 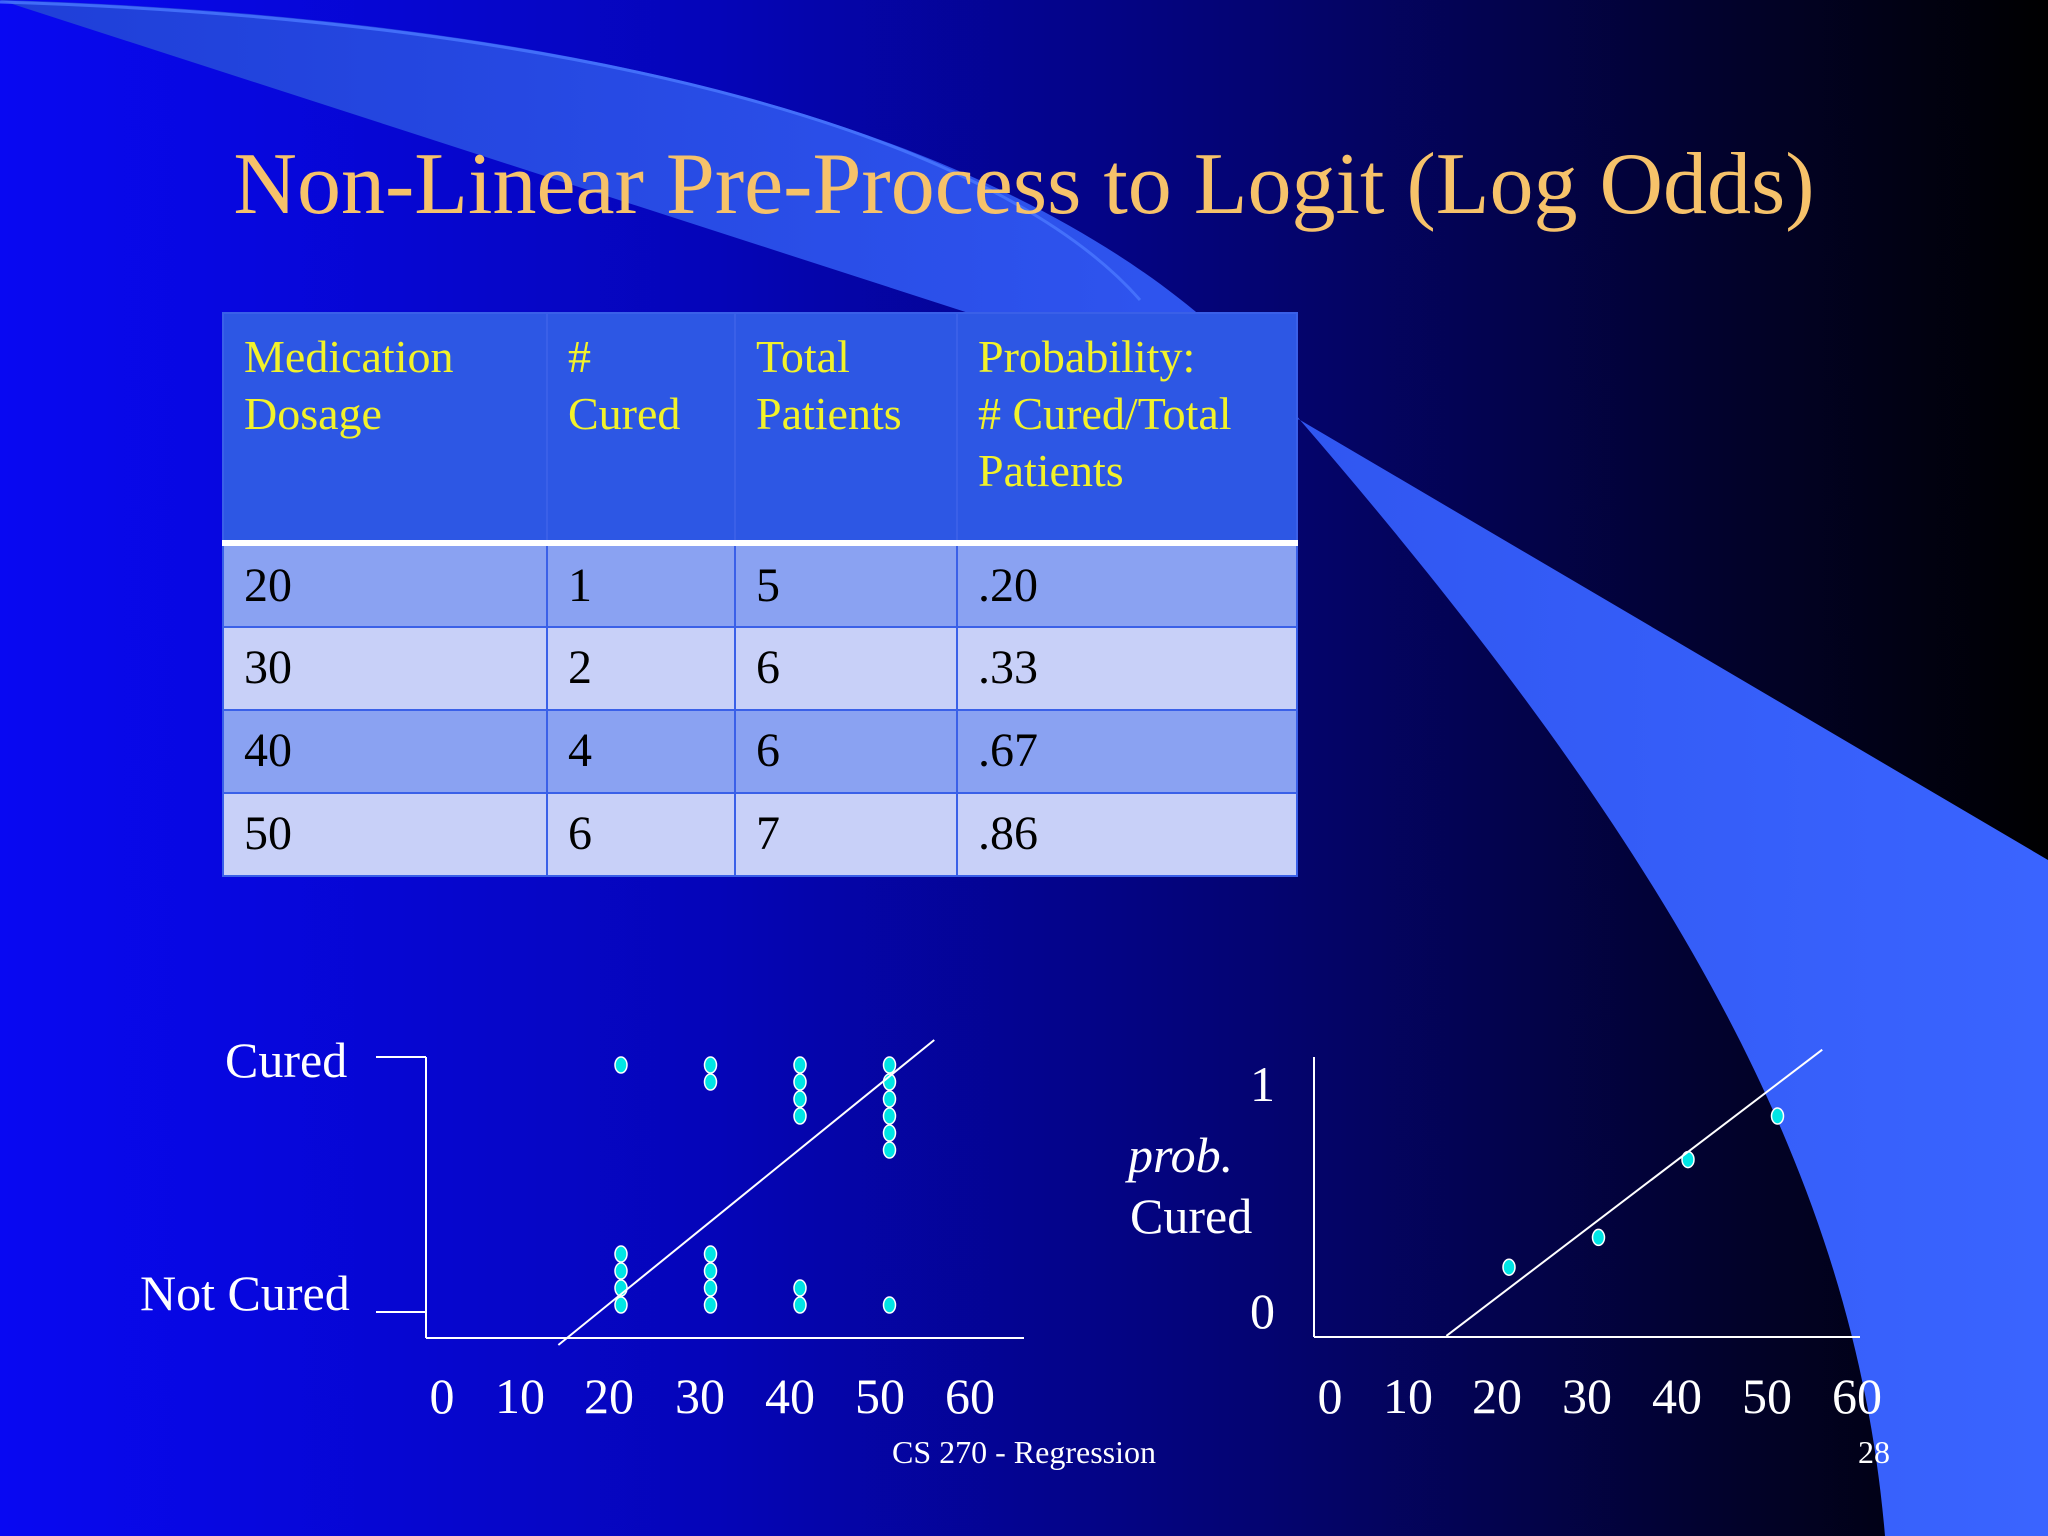 I want to click on header-probability-text: Probability: # Cured/Total Patients, so click(x=1105, y=413).